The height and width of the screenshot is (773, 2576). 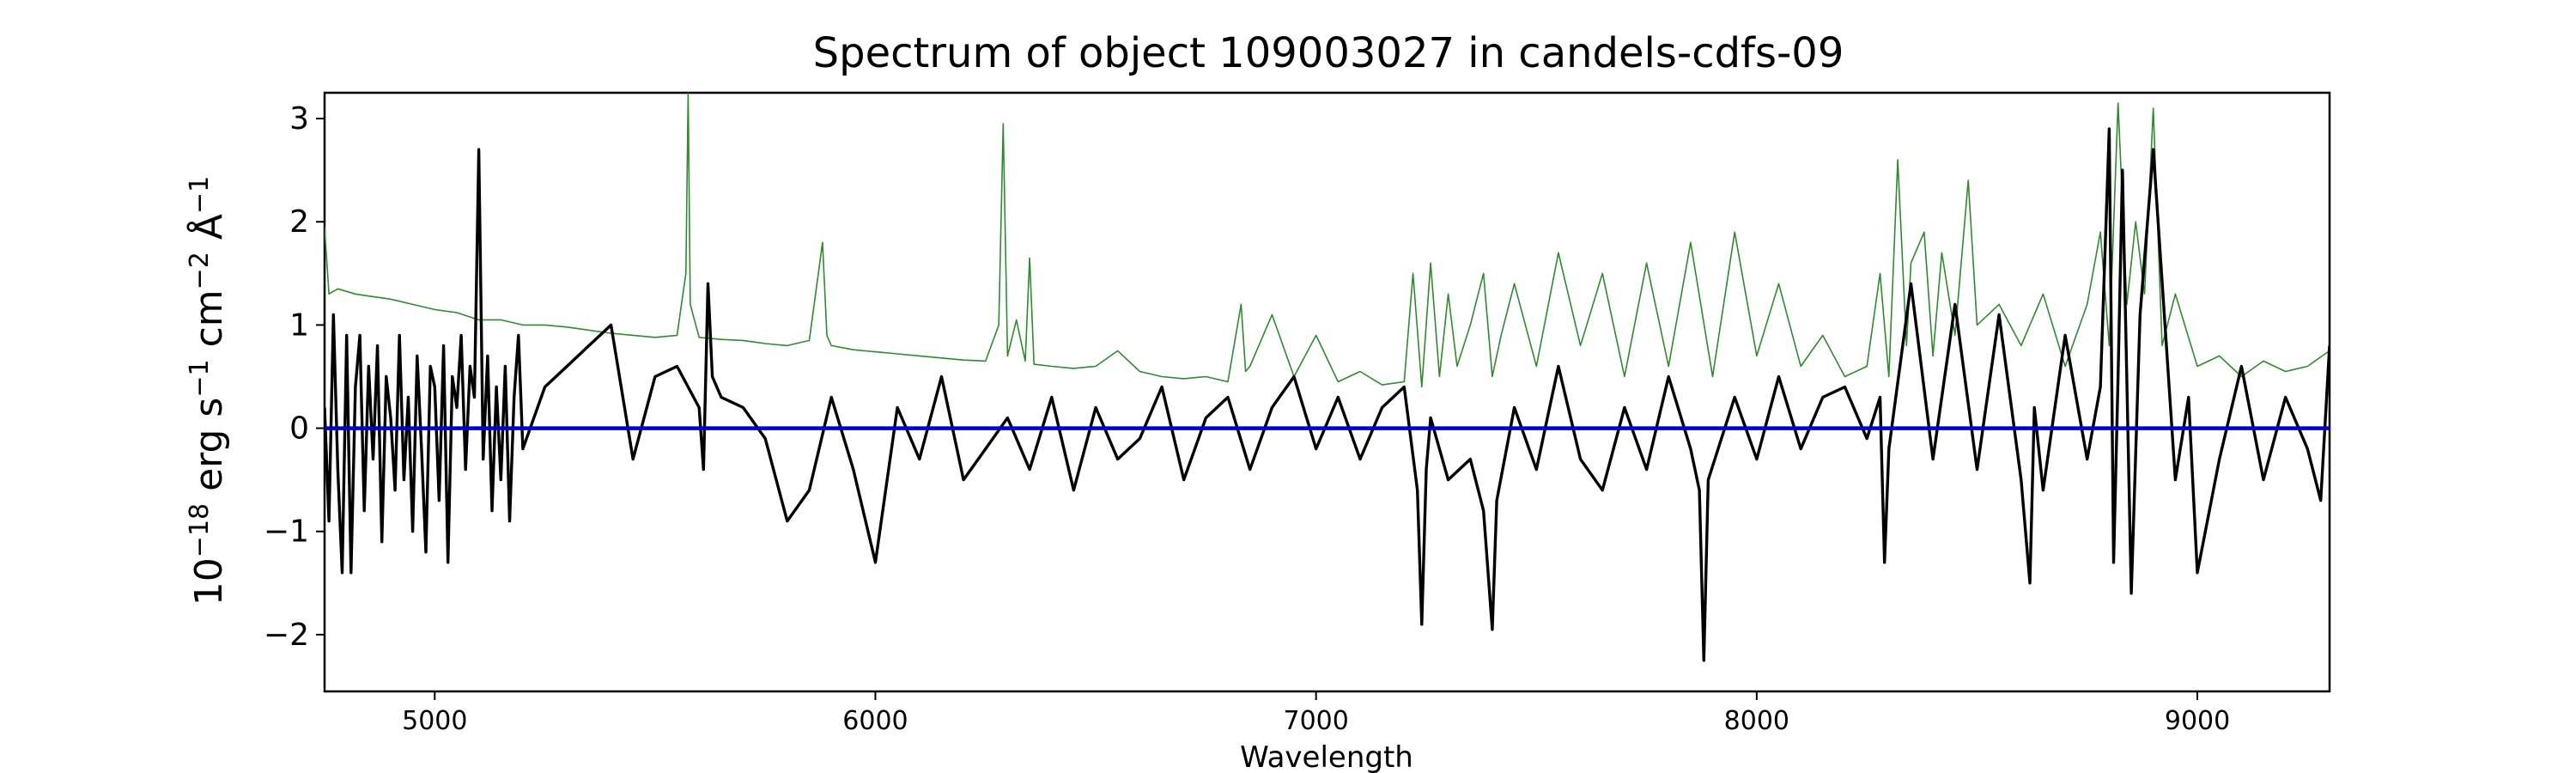 I want to click on x-tick-label: 6000, so click(x=875, y=721).